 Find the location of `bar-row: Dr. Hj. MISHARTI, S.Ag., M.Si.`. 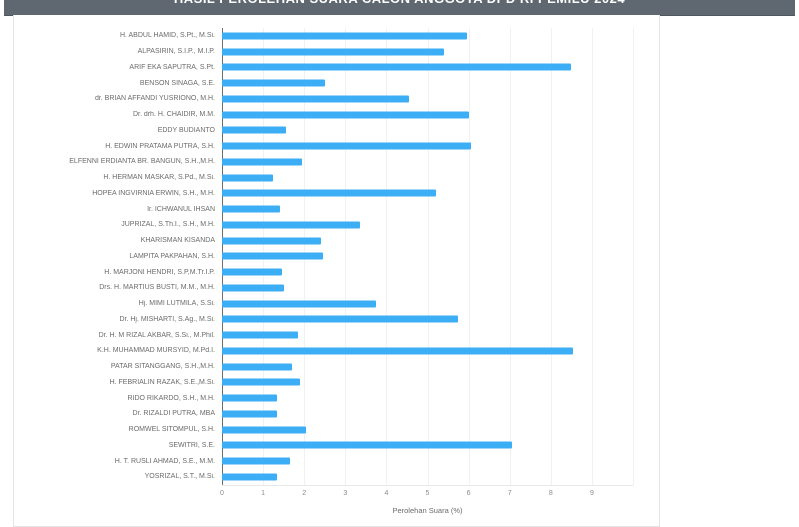

bar-row: Dr. Hj. MISHARTI, S.Ag., M.Si. is located at coordinates (336, 320).